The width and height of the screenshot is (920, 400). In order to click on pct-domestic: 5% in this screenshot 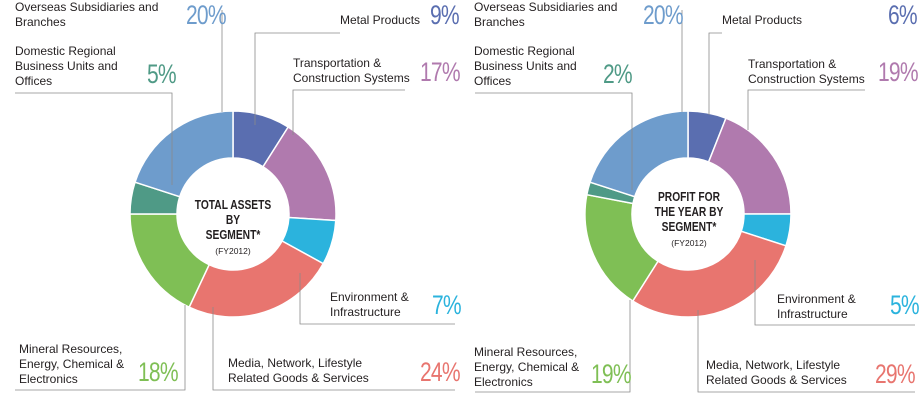, I will do `click(162, 74)`.